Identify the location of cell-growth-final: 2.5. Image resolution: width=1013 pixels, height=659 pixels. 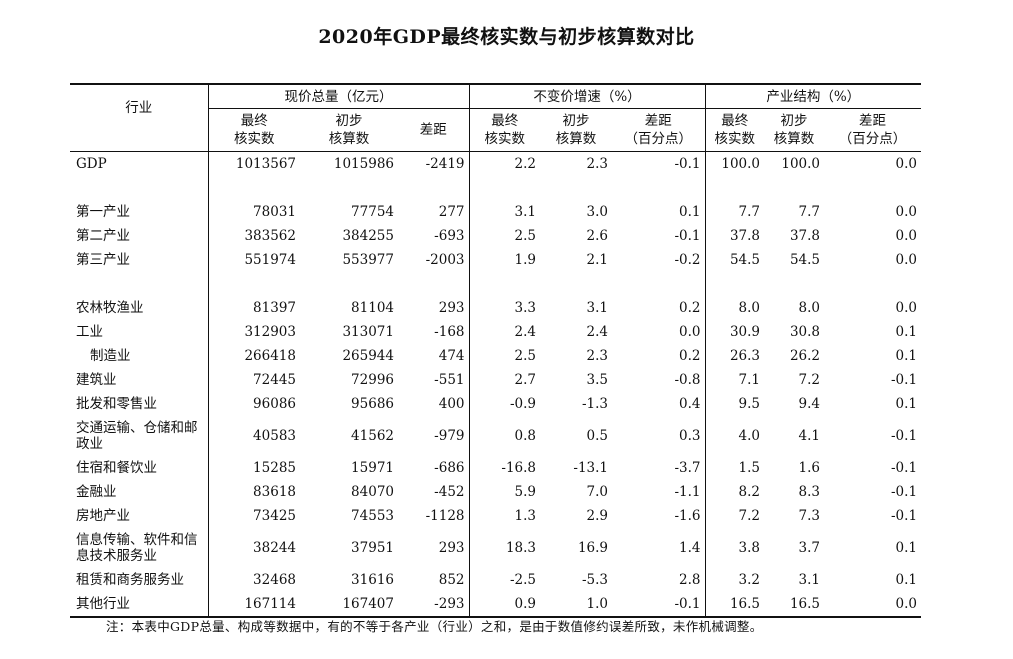
(504, 236).